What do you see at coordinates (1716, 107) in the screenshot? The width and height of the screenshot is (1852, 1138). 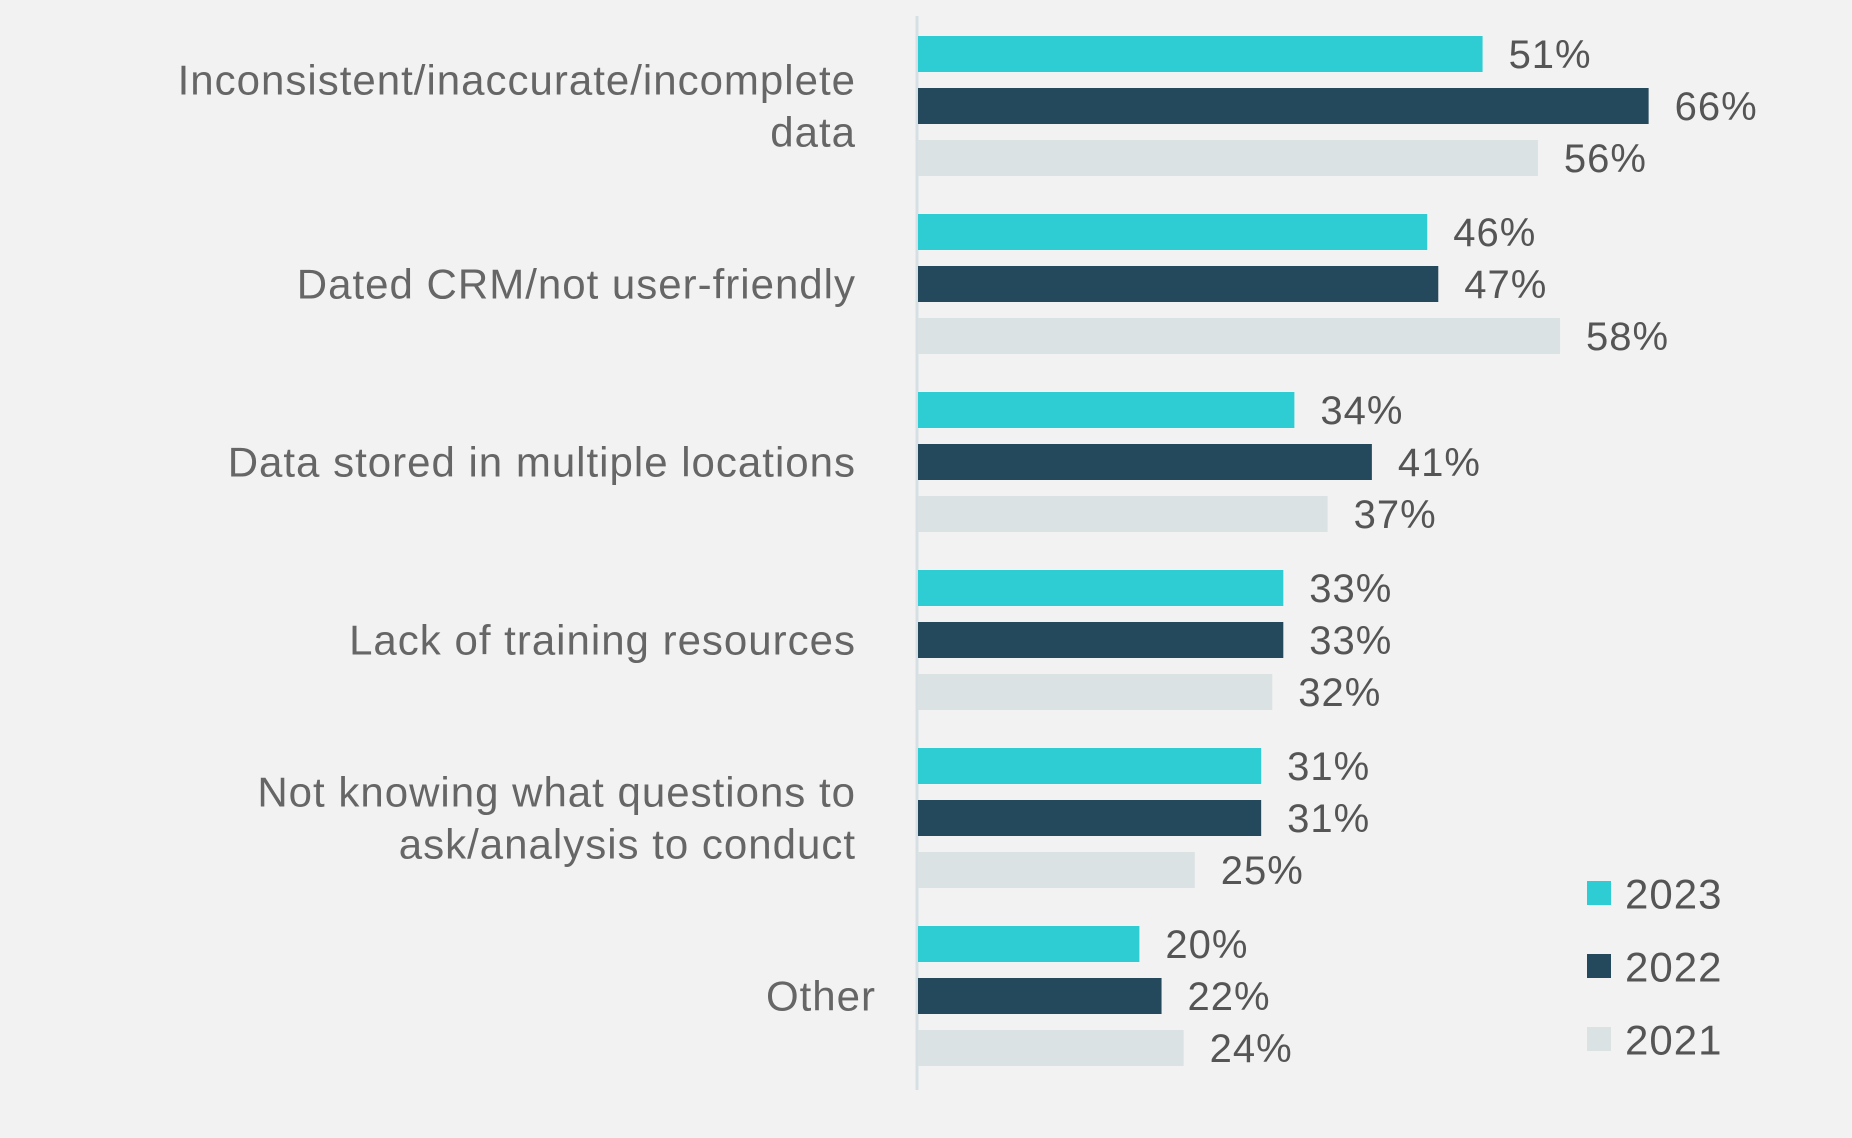 I see `value-label: 66%` at bounding box center [1716, 107].